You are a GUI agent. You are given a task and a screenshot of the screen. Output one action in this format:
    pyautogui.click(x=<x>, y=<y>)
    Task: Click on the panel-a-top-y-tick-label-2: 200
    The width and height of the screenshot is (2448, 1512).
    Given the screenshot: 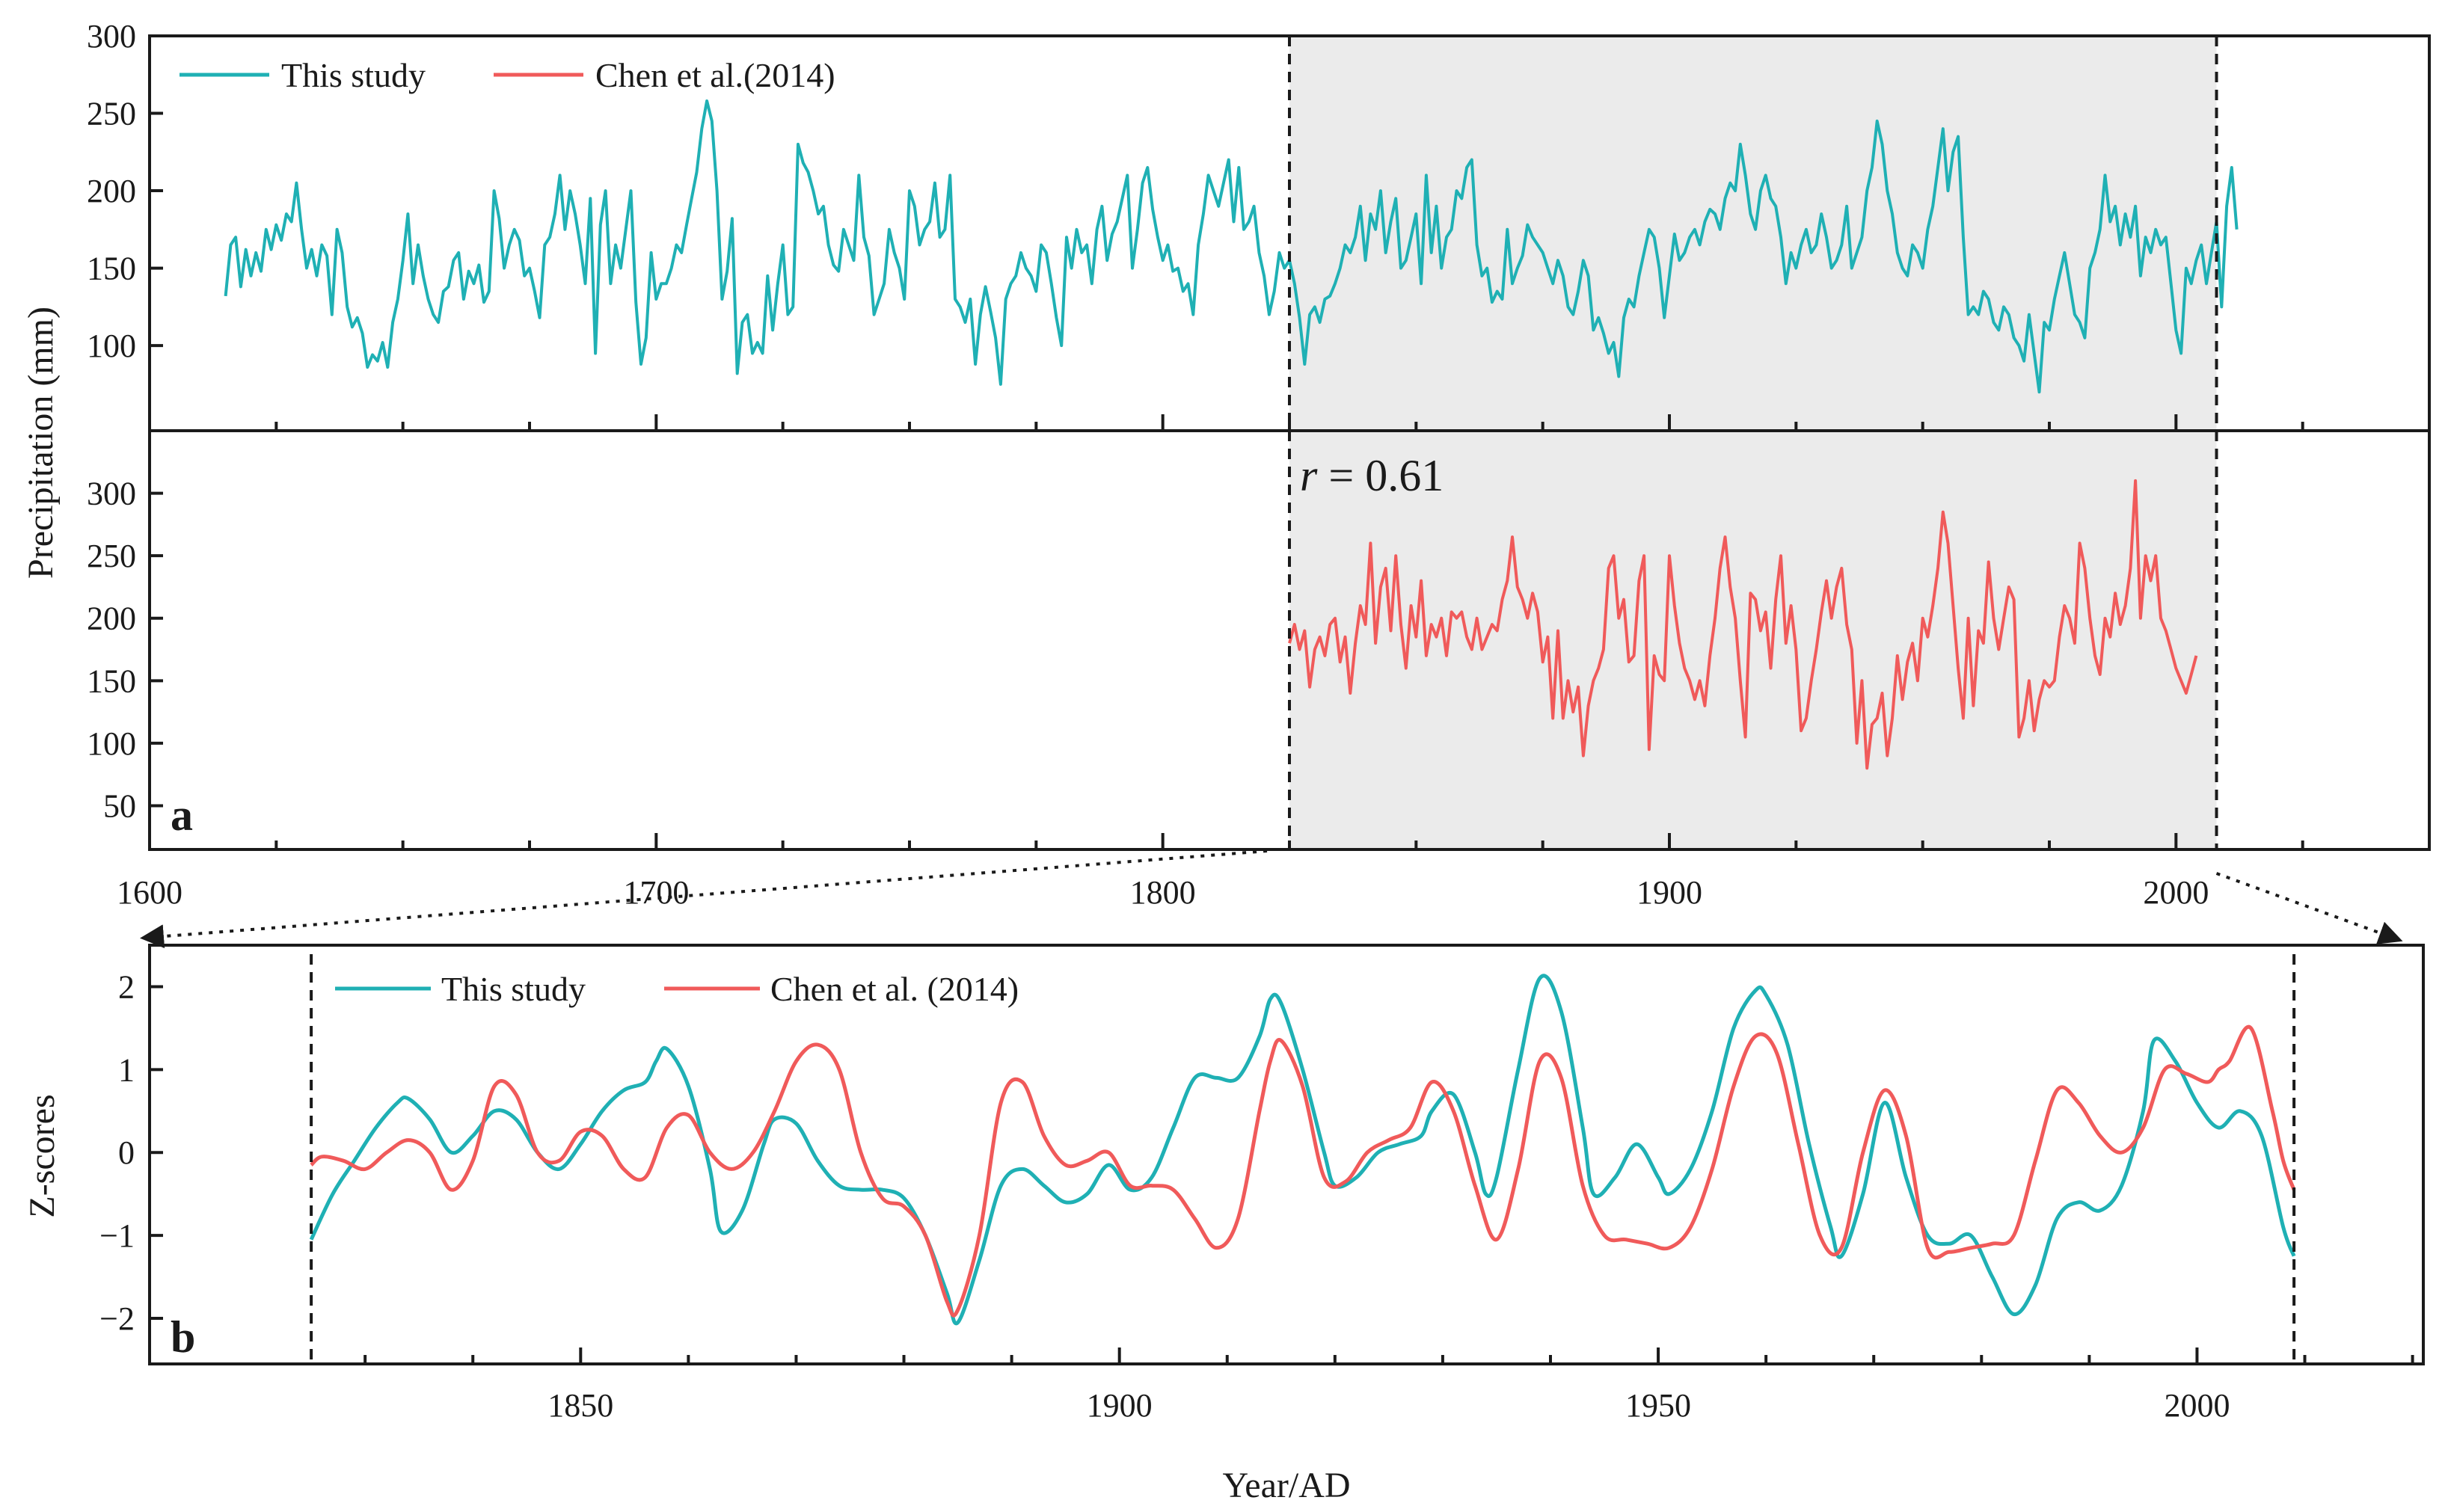 What is the action you would take?
    pyautogui.click(x=111, y=191)
    